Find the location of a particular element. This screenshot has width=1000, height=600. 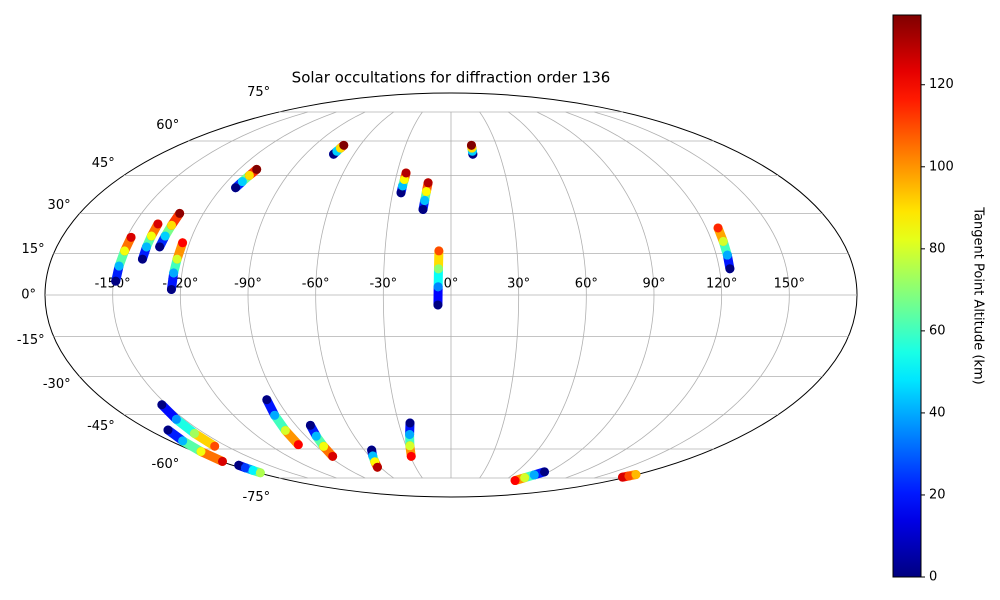

x-tick-label: 0° is located at coordinates (451, 284).